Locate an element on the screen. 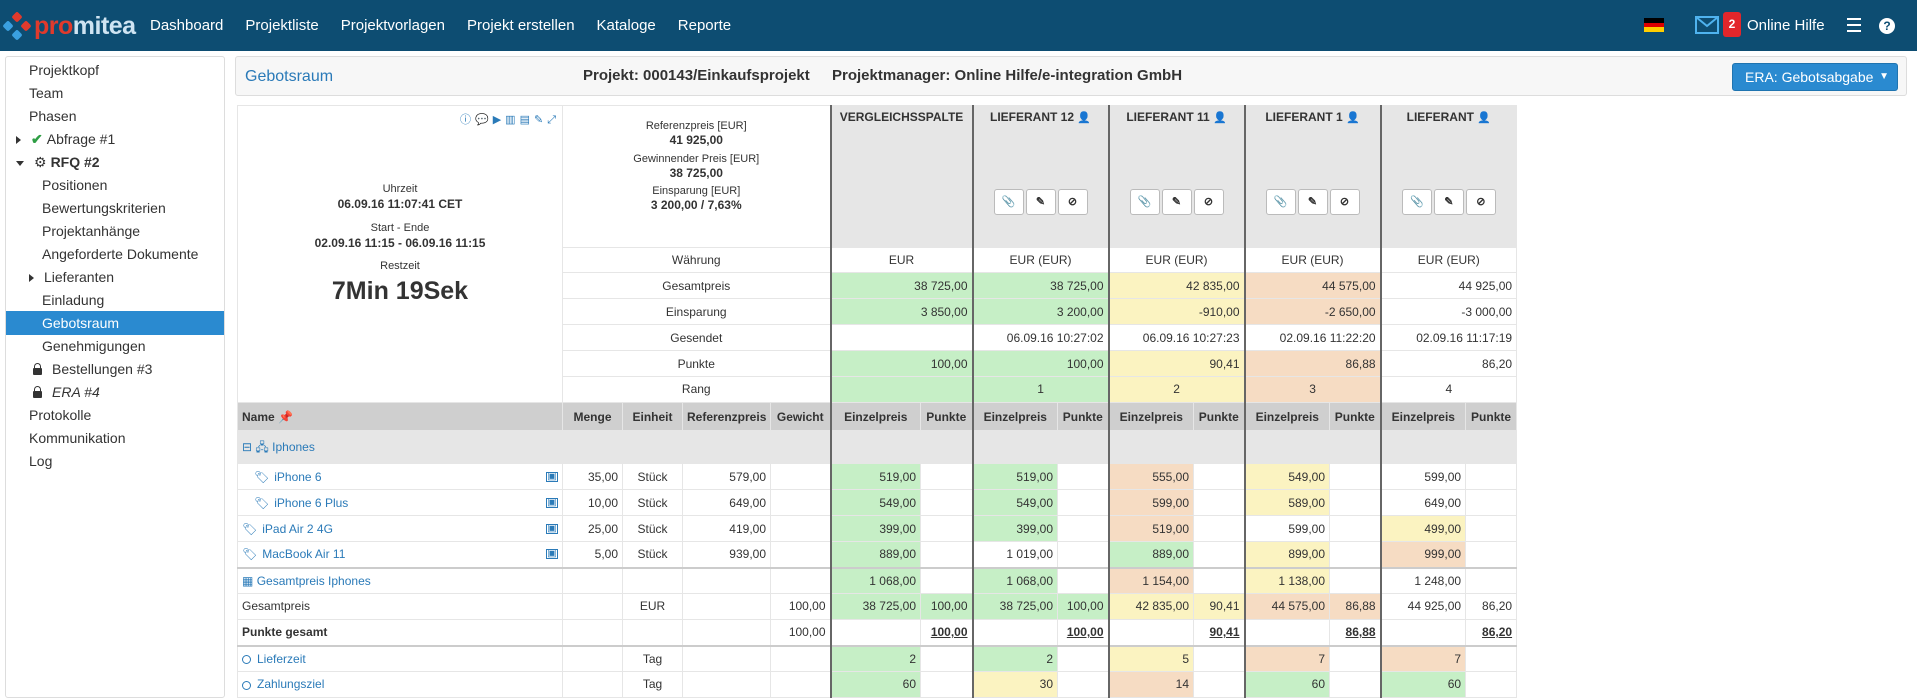 Image resolution: width=1917 pixels, height=698 pixels. person-icon: 👤 is located at coordinates (1484, 118).